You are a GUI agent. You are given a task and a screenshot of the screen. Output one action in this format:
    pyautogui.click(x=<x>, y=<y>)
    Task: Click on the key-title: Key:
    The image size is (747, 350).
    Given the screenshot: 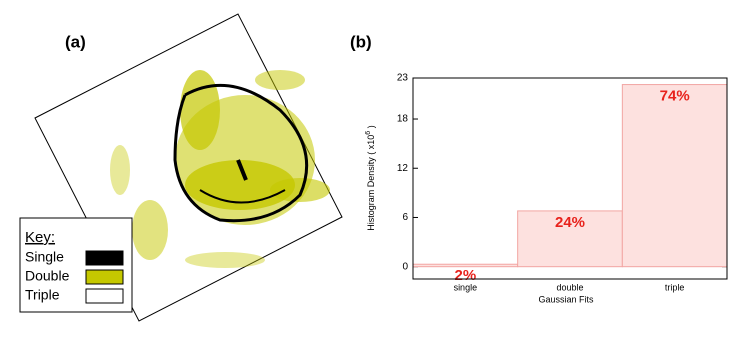 What is the action you would take?
    pyautogui.click(x=40, y=237)
    